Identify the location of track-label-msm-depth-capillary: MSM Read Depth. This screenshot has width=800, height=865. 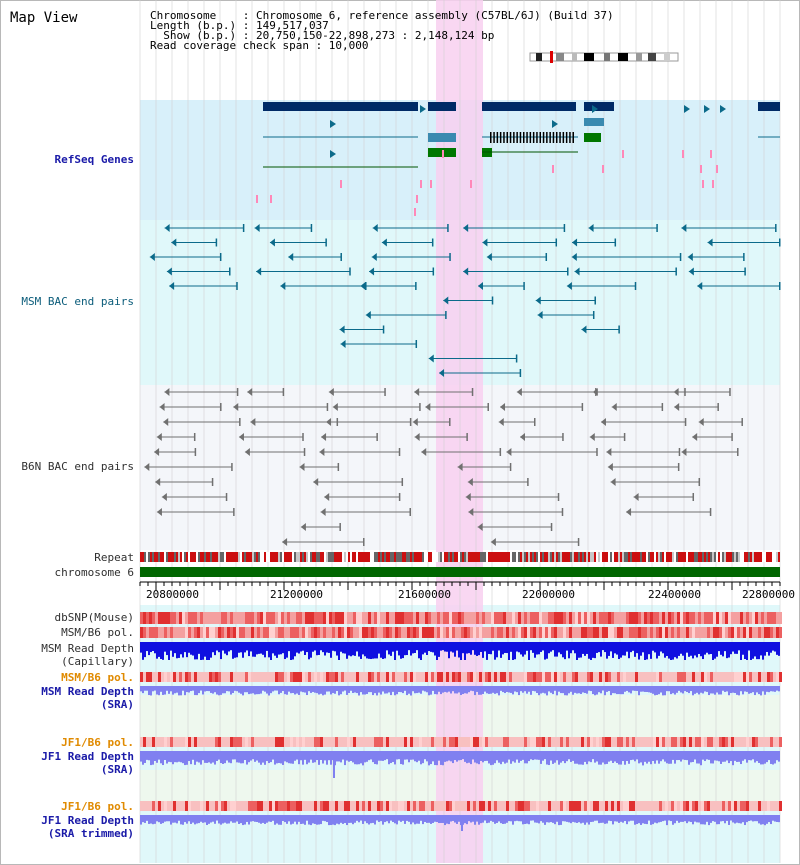
(87, 648).